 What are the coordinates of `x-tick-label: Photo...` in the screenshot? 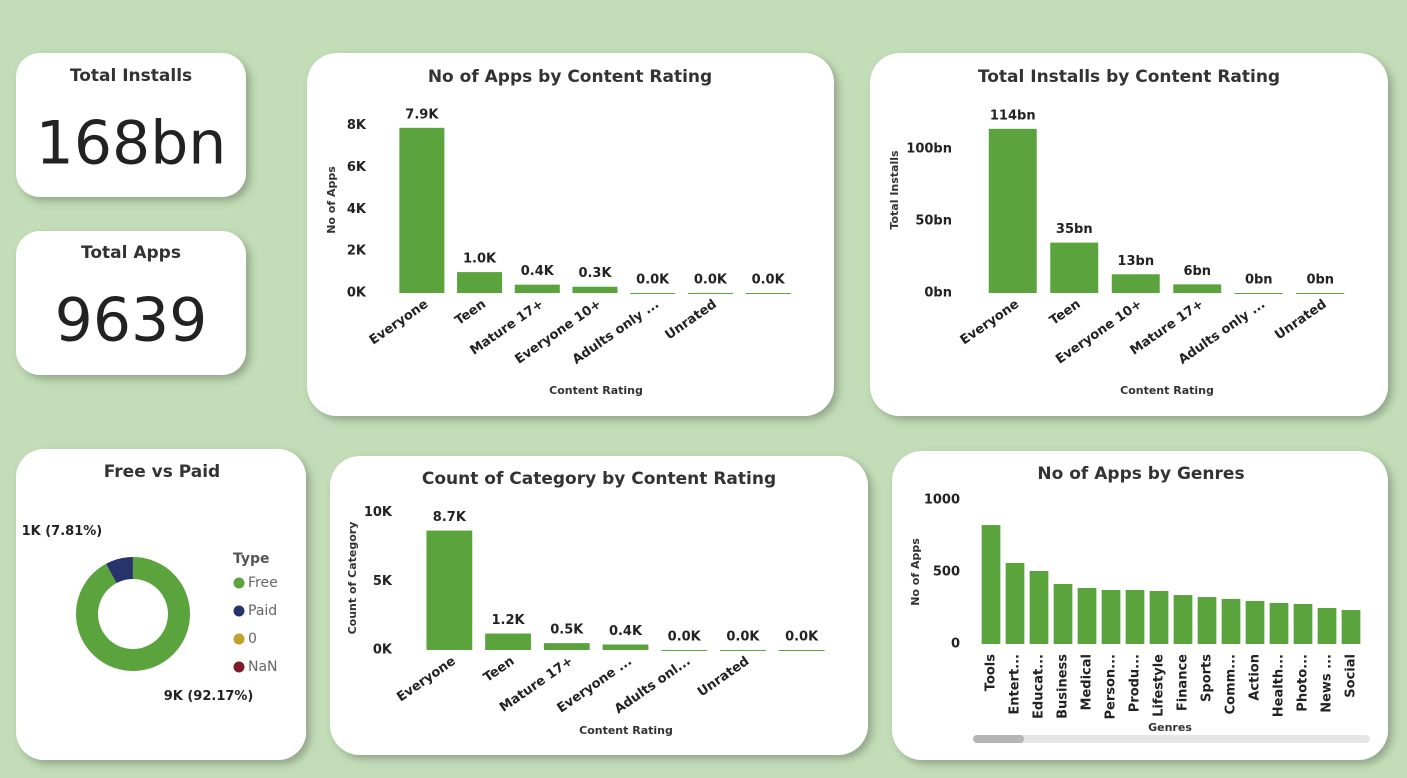 It's located at (1303, 683).